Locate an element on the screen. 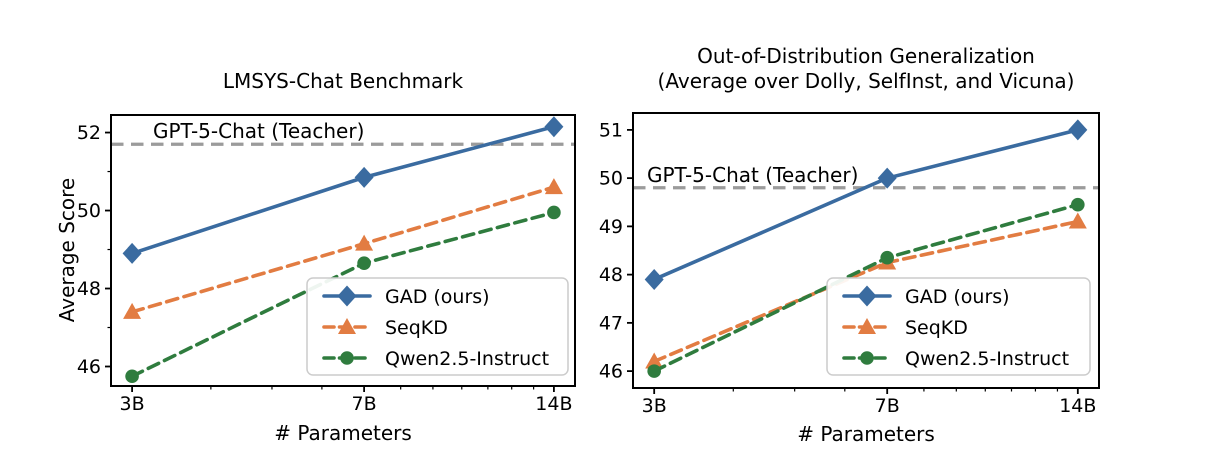 Image resolution: width=1228 pixels, height=472 pixels. y-tick-label: 49 is located at coordinates (611, 227).